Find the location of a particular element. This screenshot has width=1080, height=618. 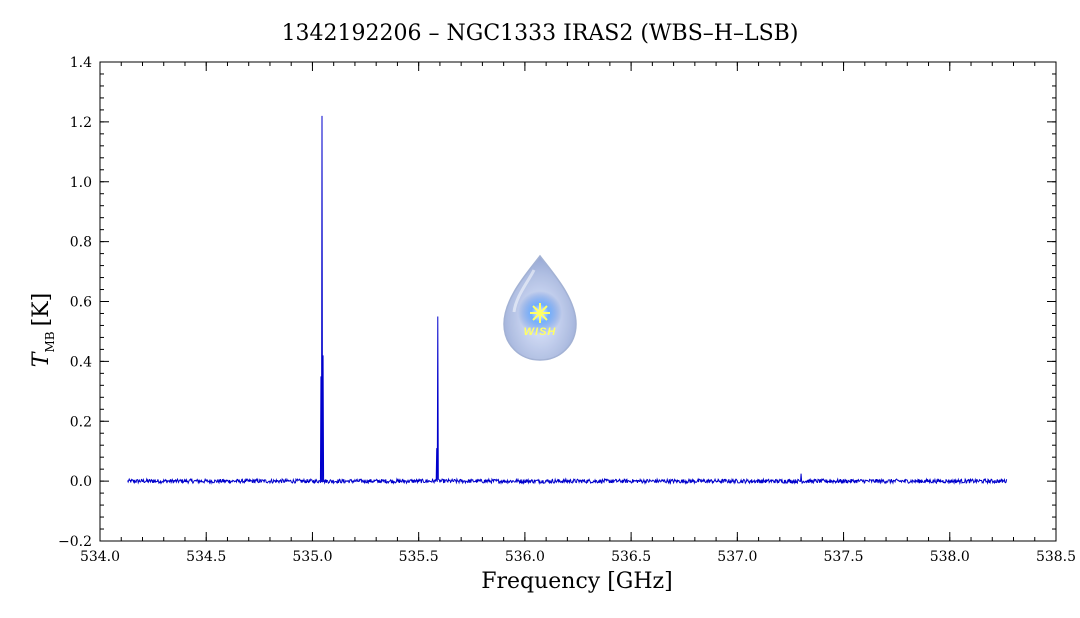

wish-logo: WISH is located at coordinates (540, 307).